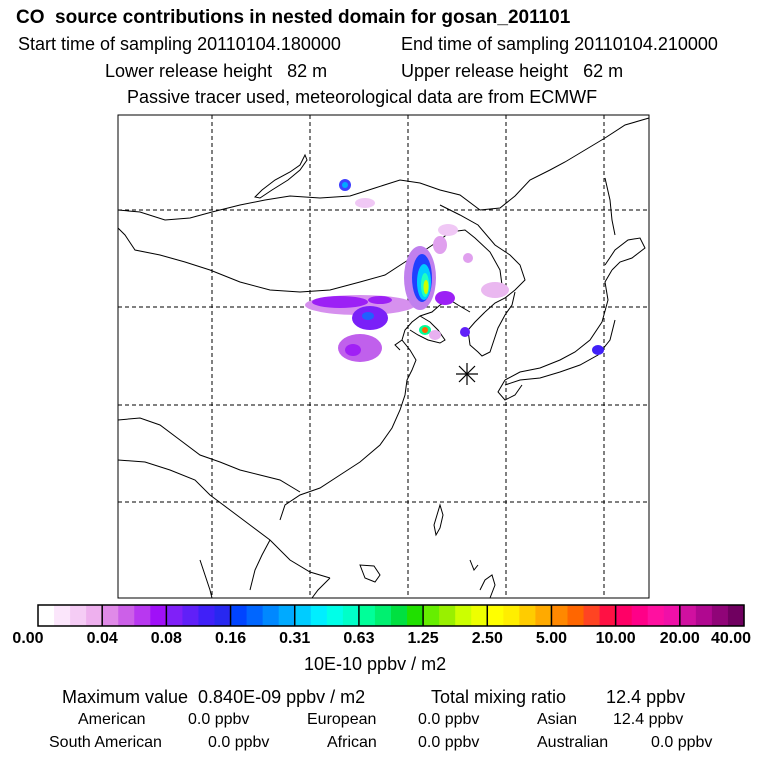  Describe the element at coordinates (551, 638) in the screenshot. I see `colorbar-tick-label: 5.00` at that location.